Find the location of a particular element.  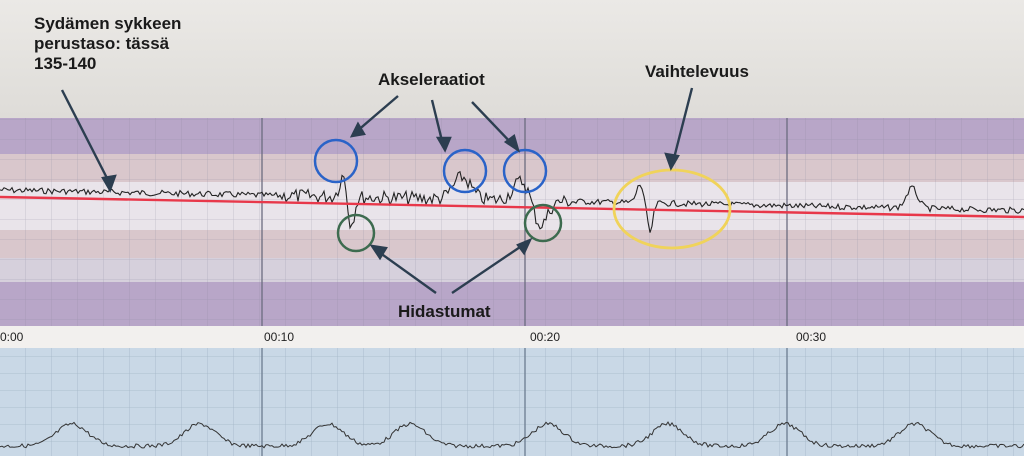

fhr-trace is located at coordinates (512, 201).